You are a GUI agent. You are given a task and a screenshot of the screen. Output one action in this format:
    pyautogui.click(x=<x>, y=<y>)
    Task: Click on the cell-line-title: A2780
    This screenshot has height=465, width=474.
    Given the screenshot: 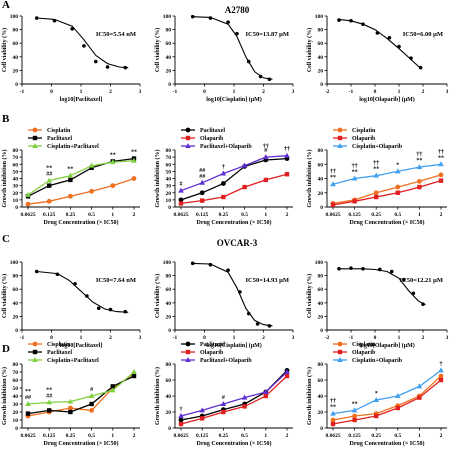 What is the action you would take?
    pyautogui.click(x=237, y=10)
    